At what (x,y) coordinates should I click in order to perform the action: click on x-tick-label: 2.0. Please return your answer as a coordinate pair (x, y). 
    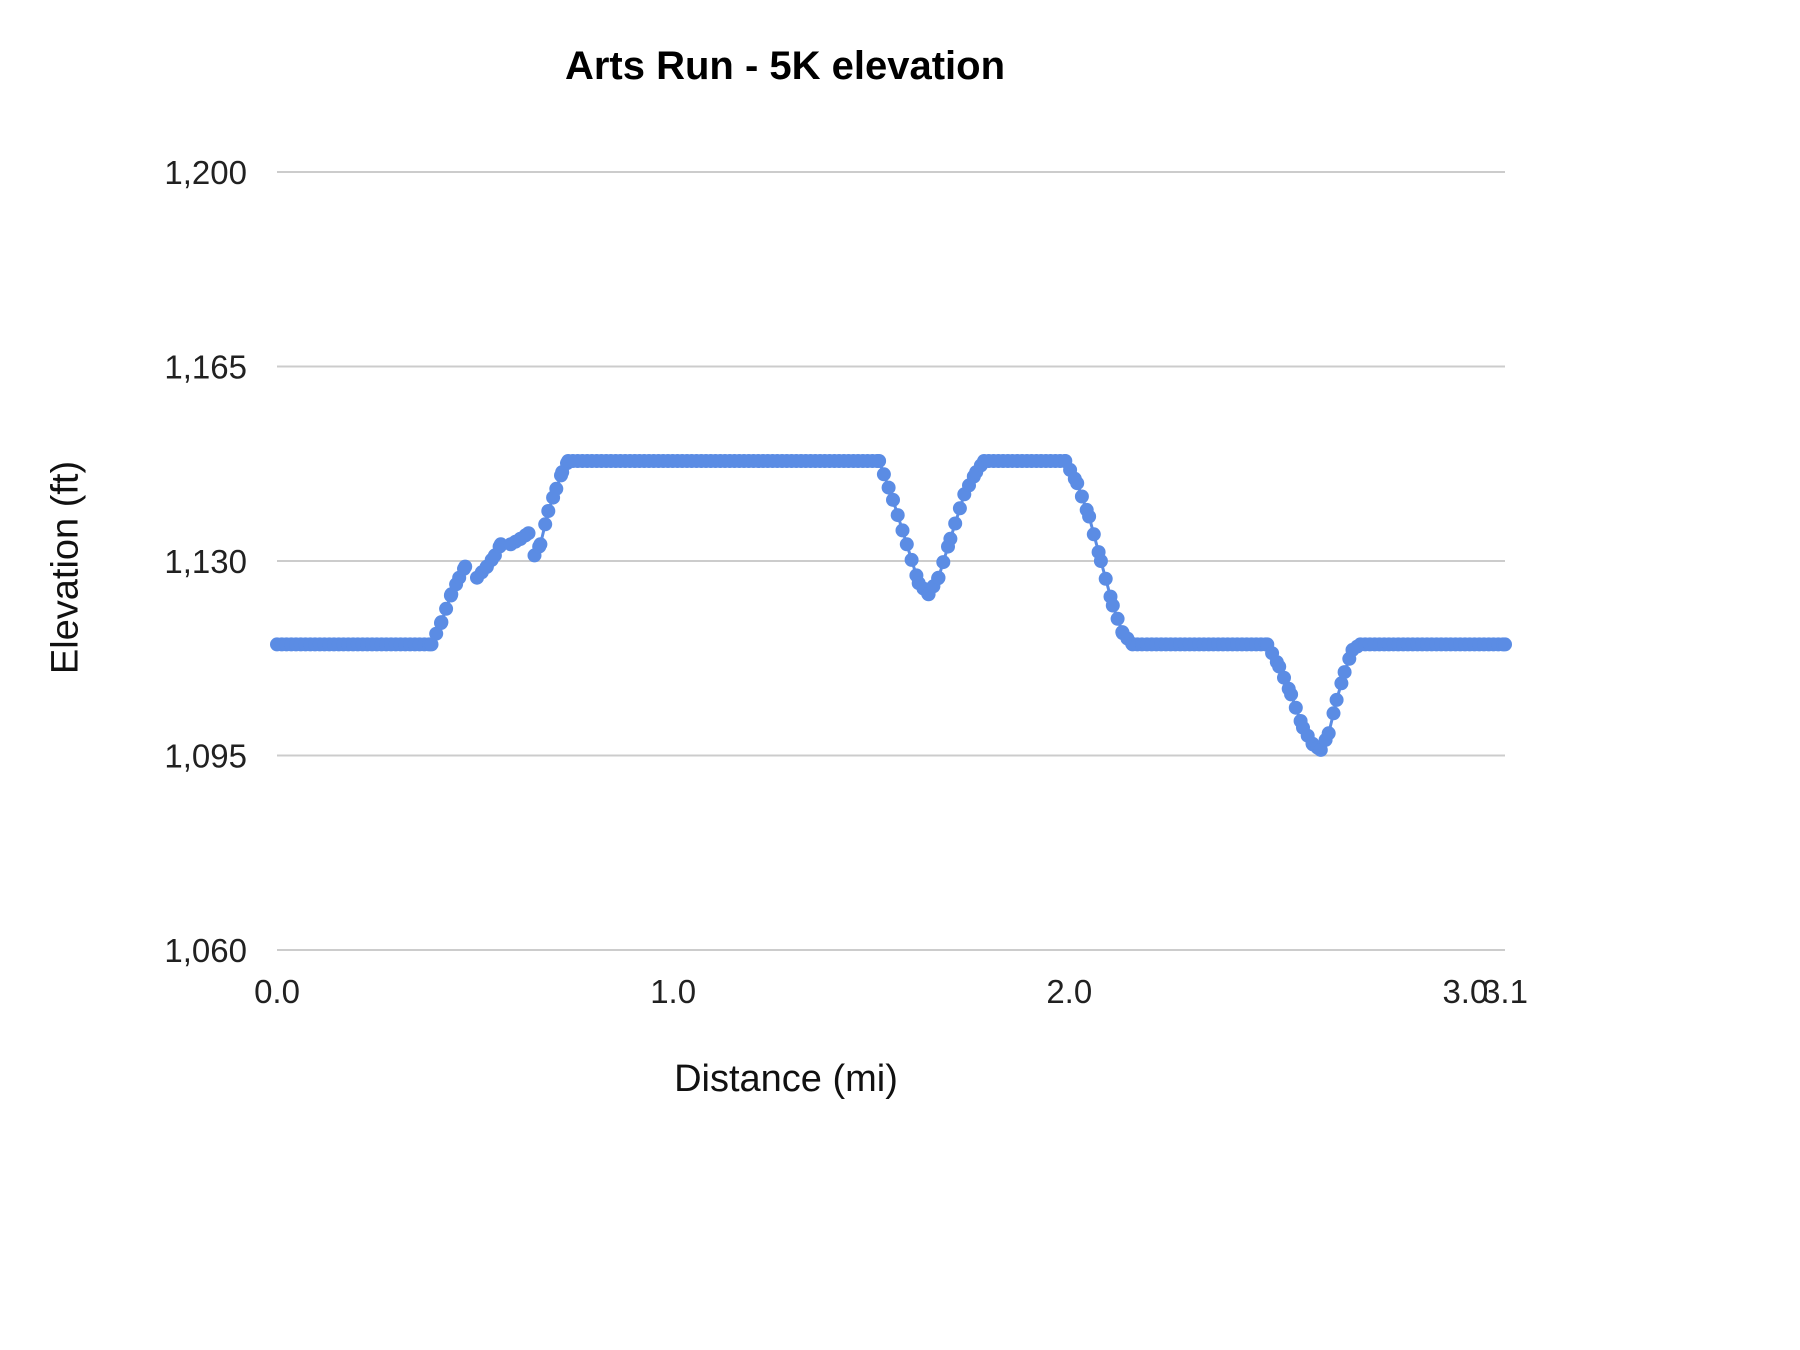
    Looking at the image, I should click on (1069, 991).